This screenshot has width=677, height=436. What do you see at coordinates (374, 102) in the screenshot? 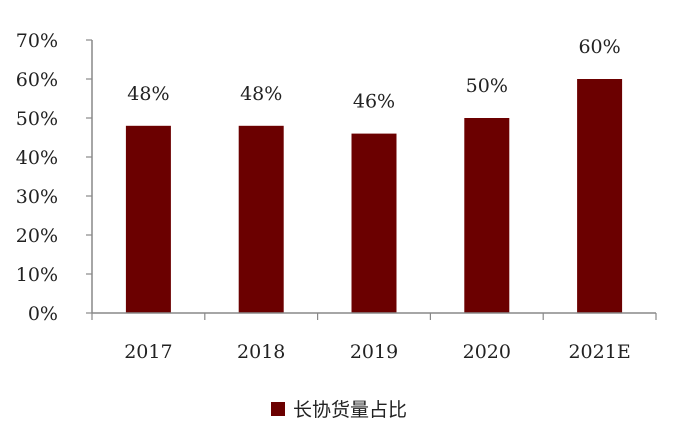
I see `data-label-2019: 46%` at bounding box center [374, 102].